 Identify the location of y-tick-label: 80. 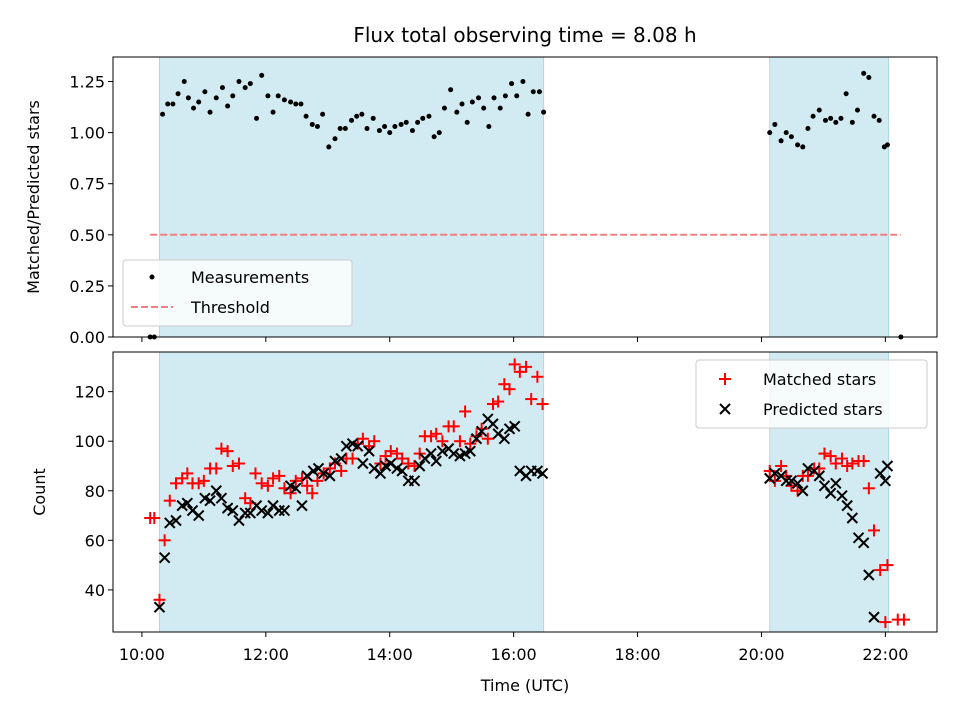
(95, 491).